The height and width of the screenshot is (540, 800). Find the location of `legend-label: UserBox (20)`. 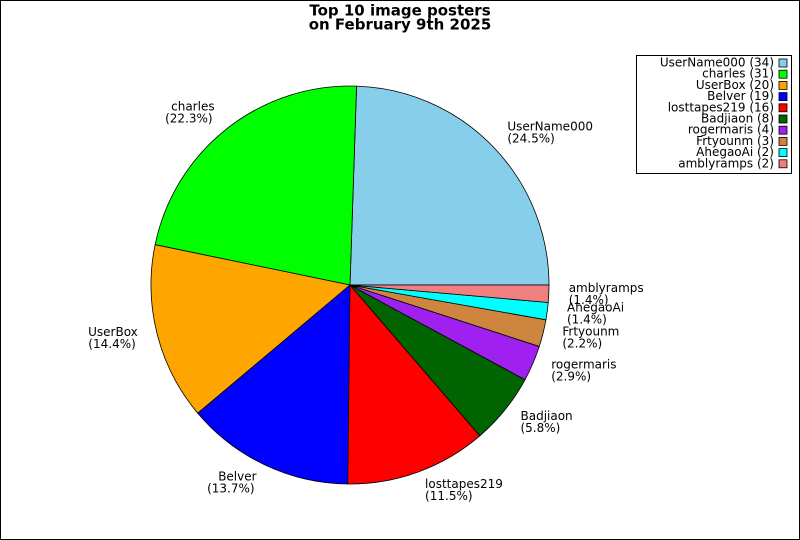

legend-label: UserBox (20) is located at coordinates (735, 85).